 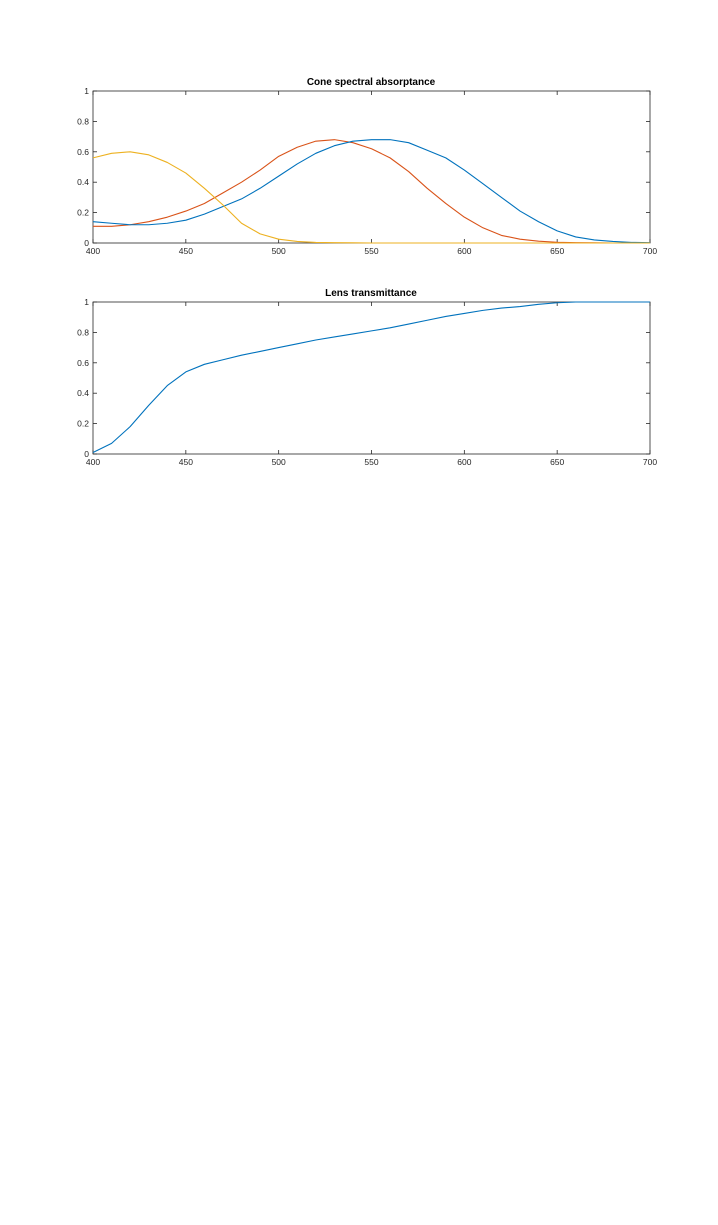 I want to click on chart-title: Lens transmittance, so click(x=371, y=293).